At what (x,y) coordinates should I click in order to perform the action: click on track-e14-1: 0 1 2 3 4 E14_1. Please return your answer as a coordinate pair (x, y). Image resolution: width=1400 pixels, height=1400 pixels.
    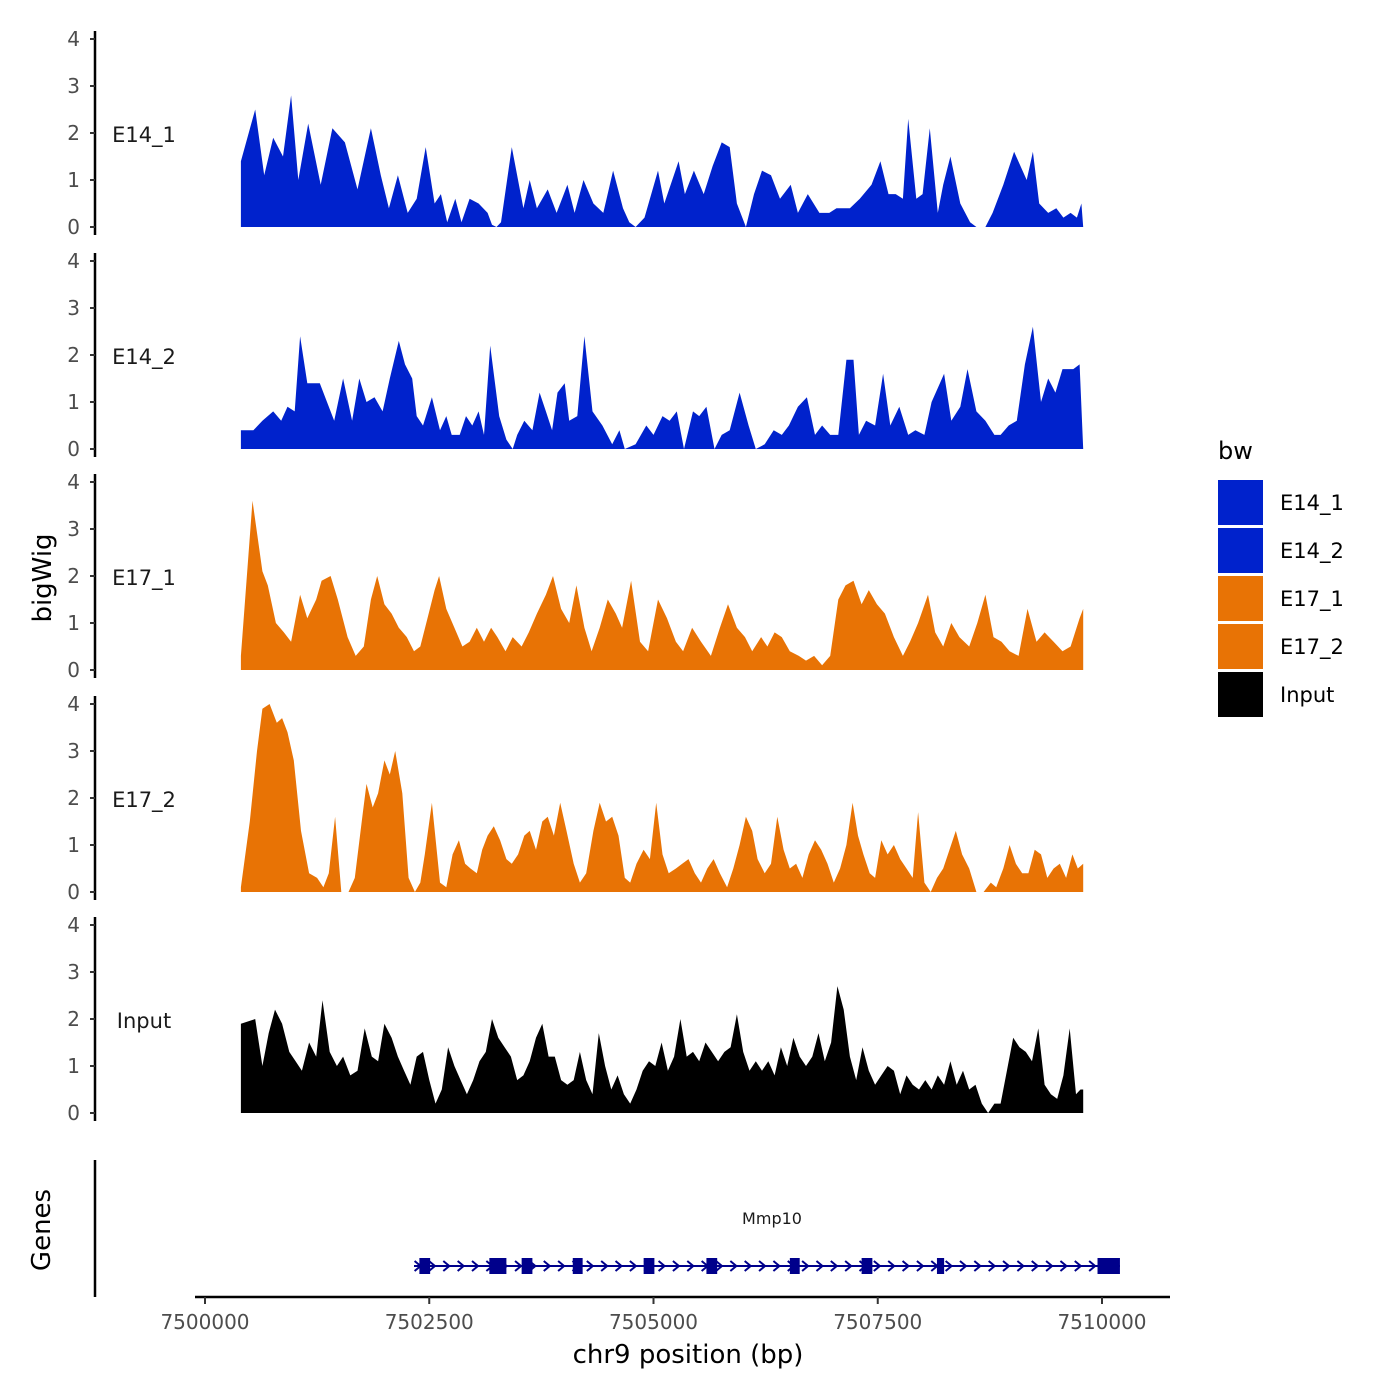
    Looking at the image, I should click on (575, 133).